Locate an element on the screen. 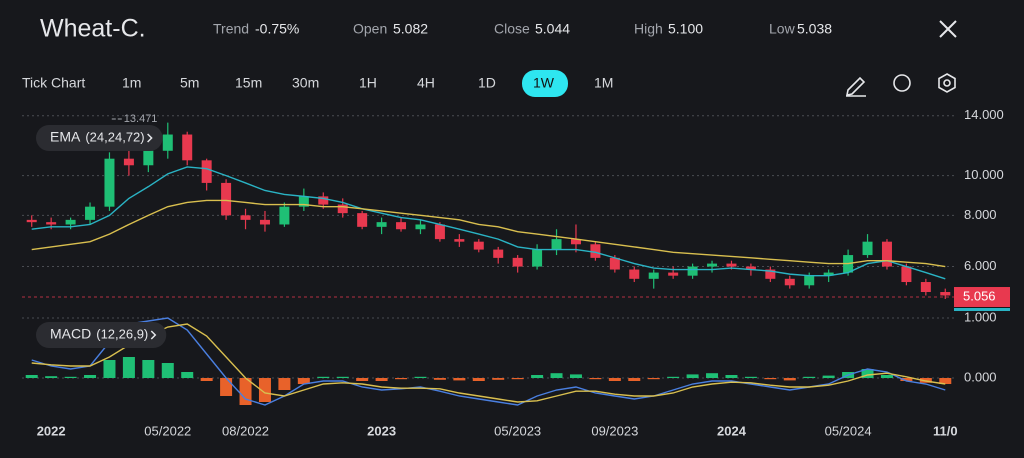 This screenshot has height=458, width=1024. close-icon is located at coordinates (948, 29).